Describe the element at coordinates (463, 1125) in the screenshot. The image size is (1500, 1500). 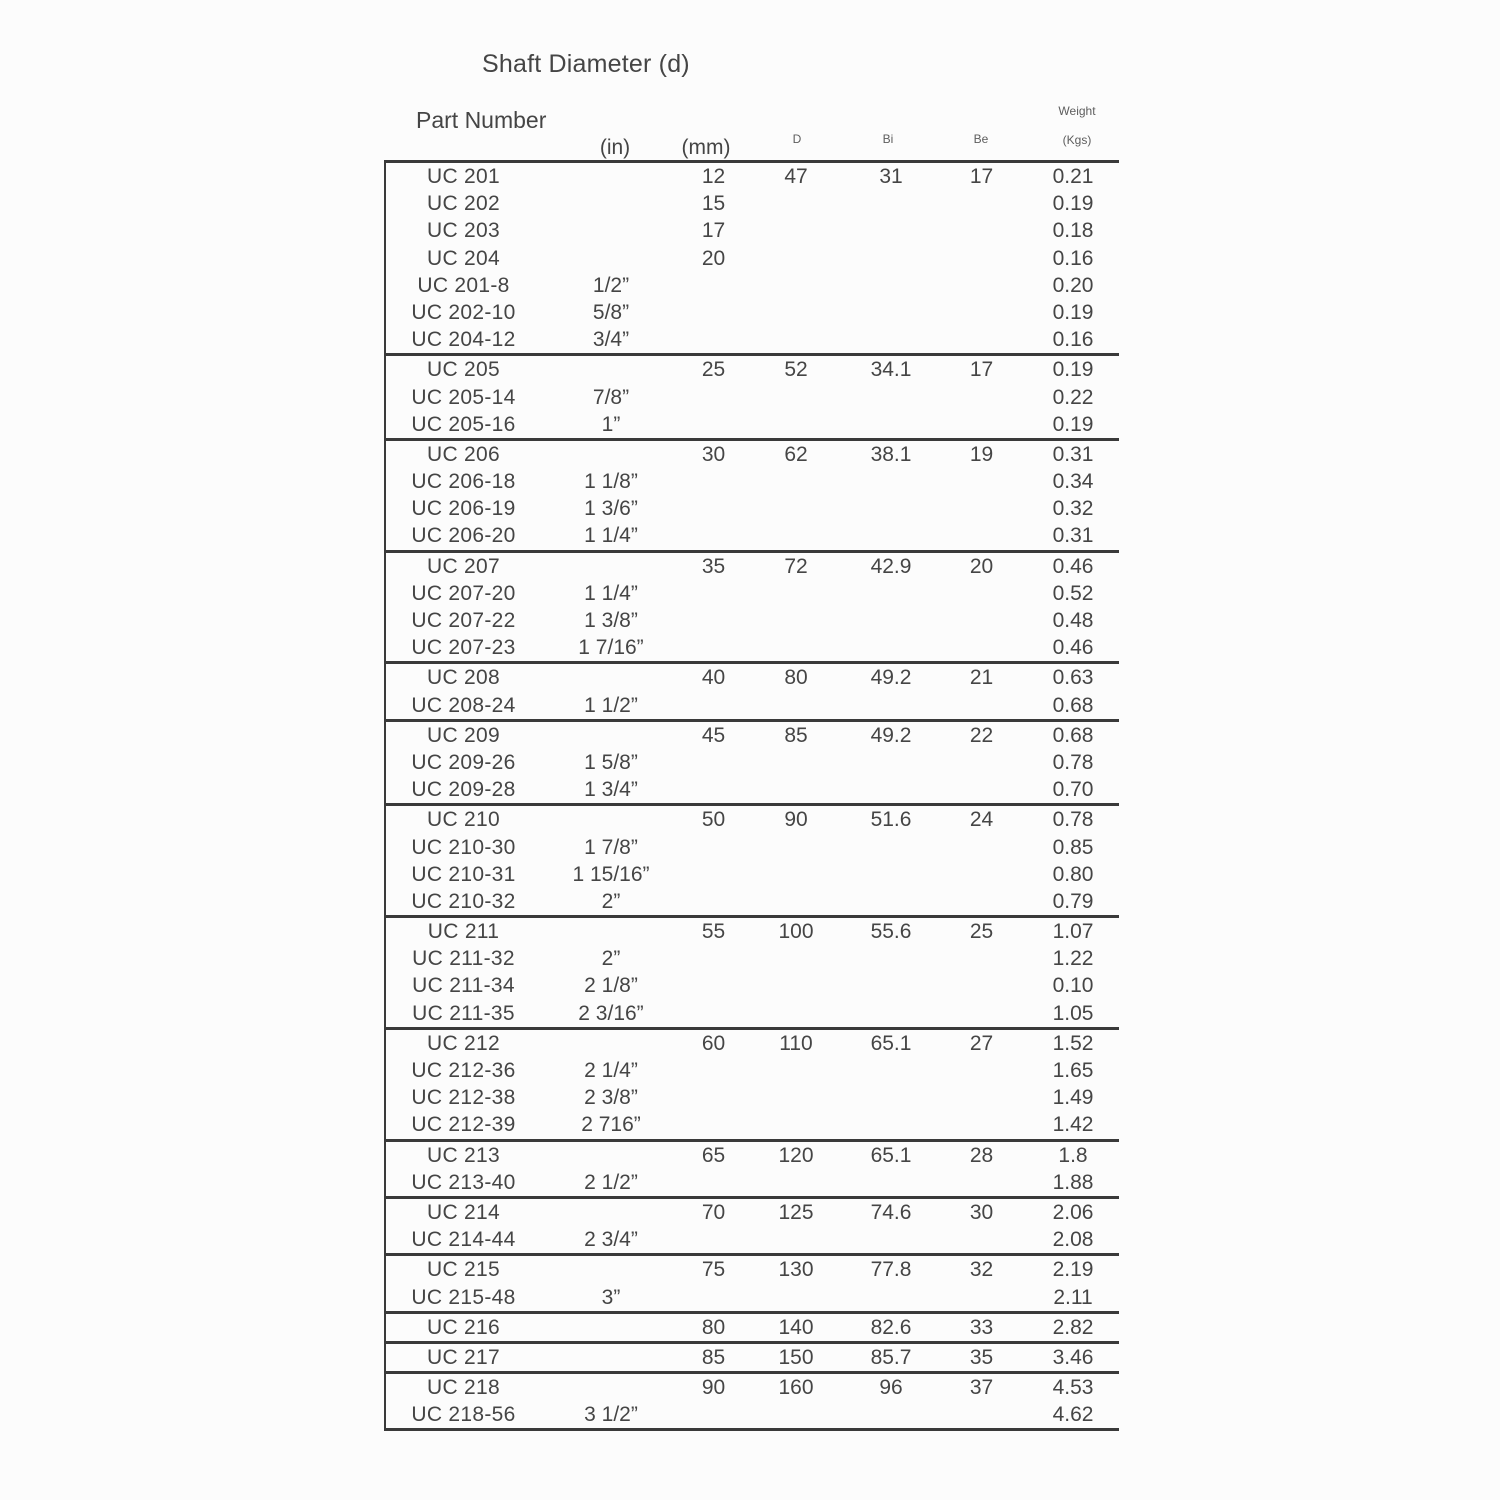
I see `cell-part-number: UC 212-39` at that location.